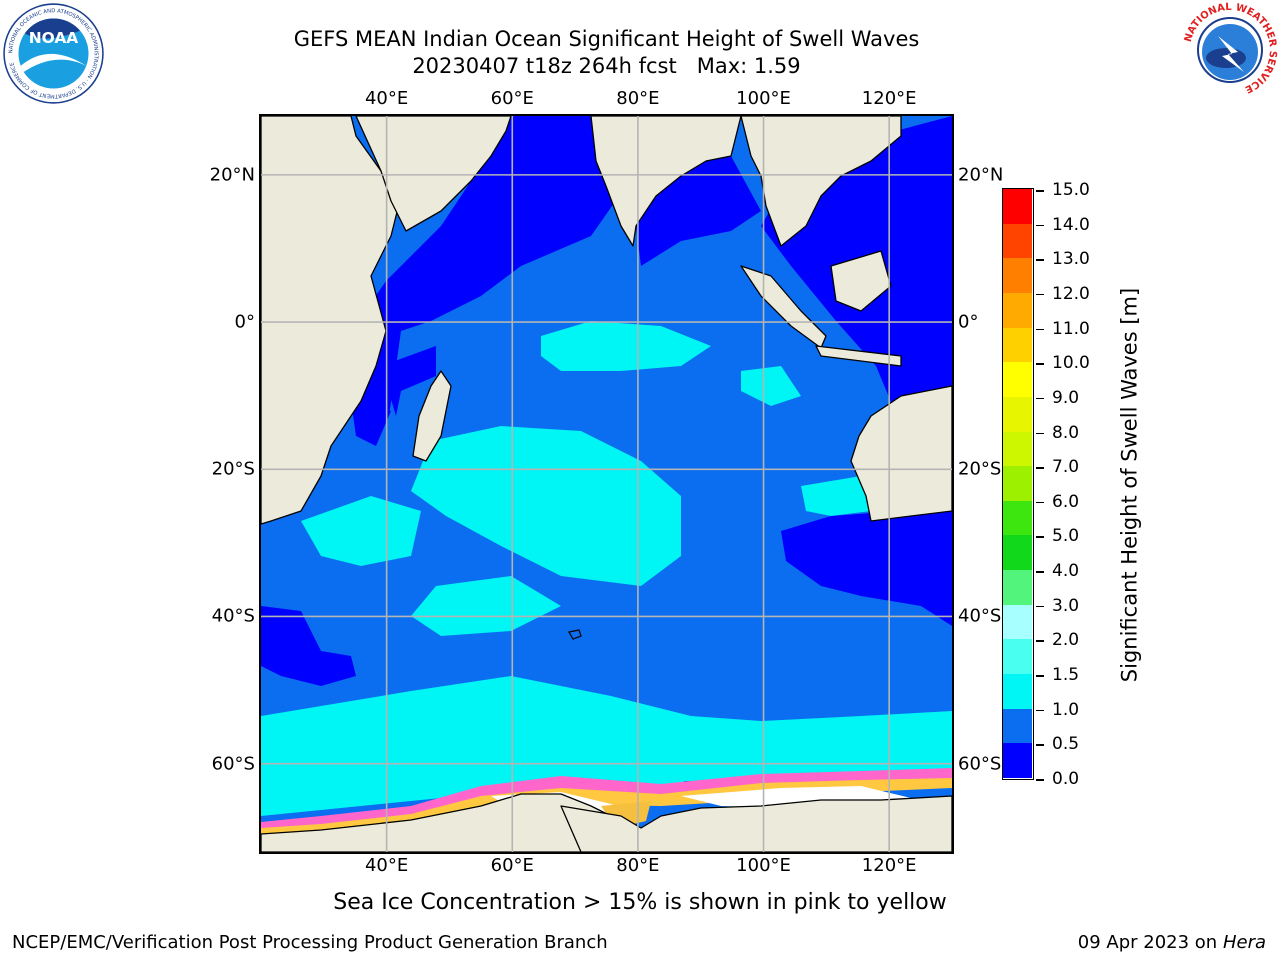 The width and height of the screenshot is (1280, 960). I want to click on colorbar-label: 2.0, so click(1066, 640).